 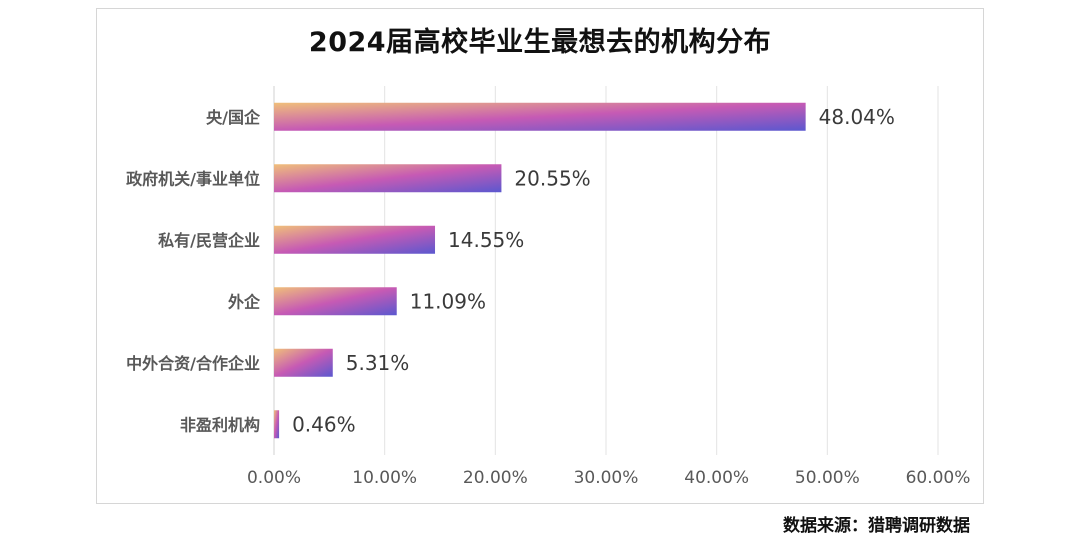 What do you see at coordinates (495, 478) in the screenshot?
I see `x-tick-label: 20.00%` at bounding box center [495, 478].